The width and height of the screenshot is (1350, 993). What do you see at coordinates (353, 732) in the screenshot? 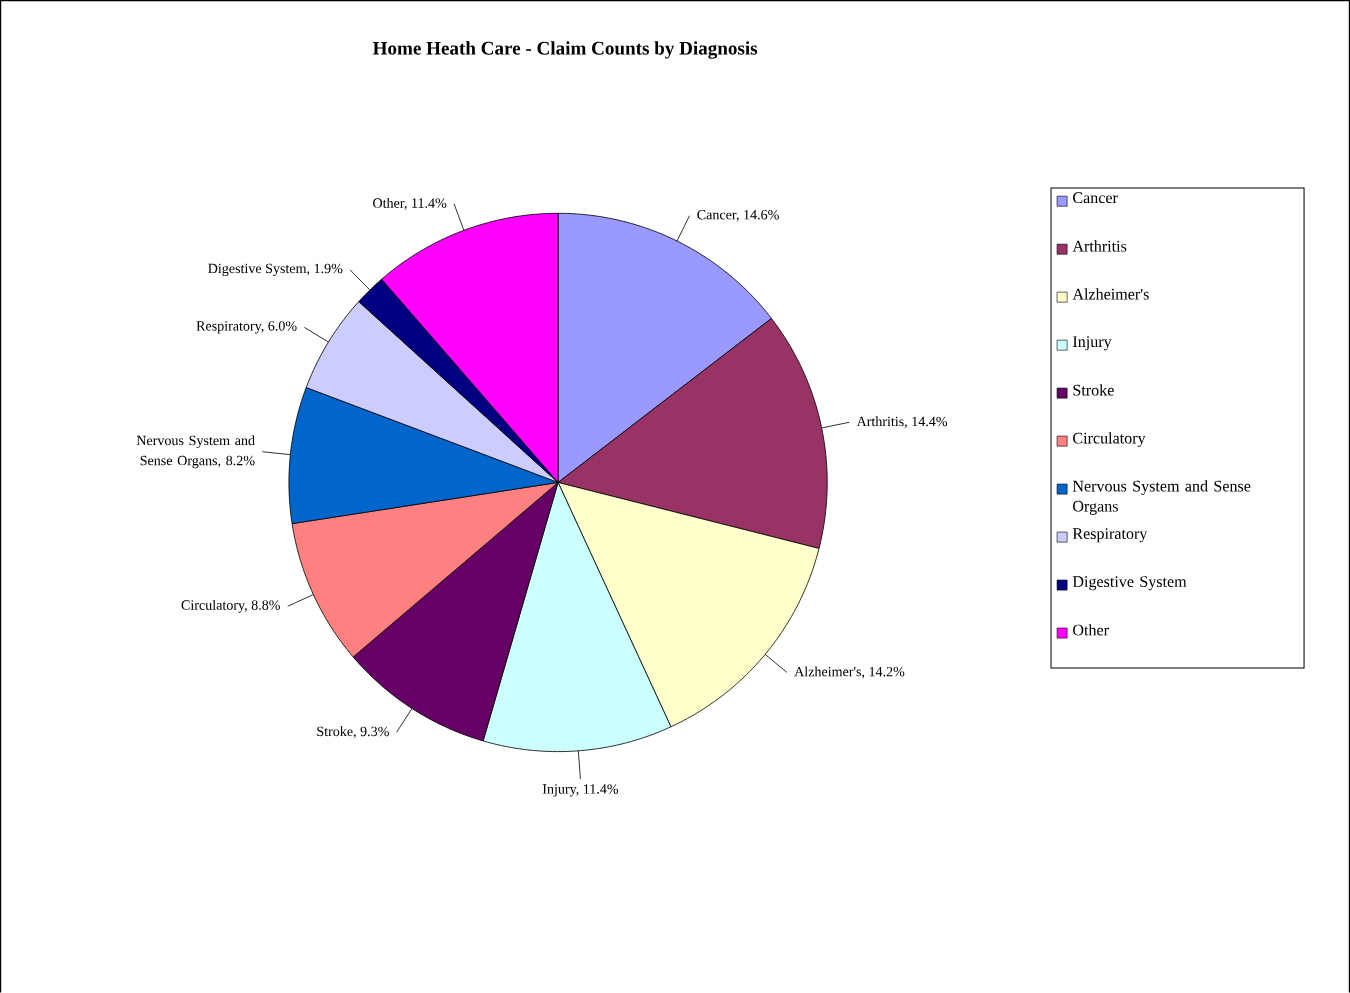
I see `data-label: Stroke, 9.3%` at bounding box center [353, 732].